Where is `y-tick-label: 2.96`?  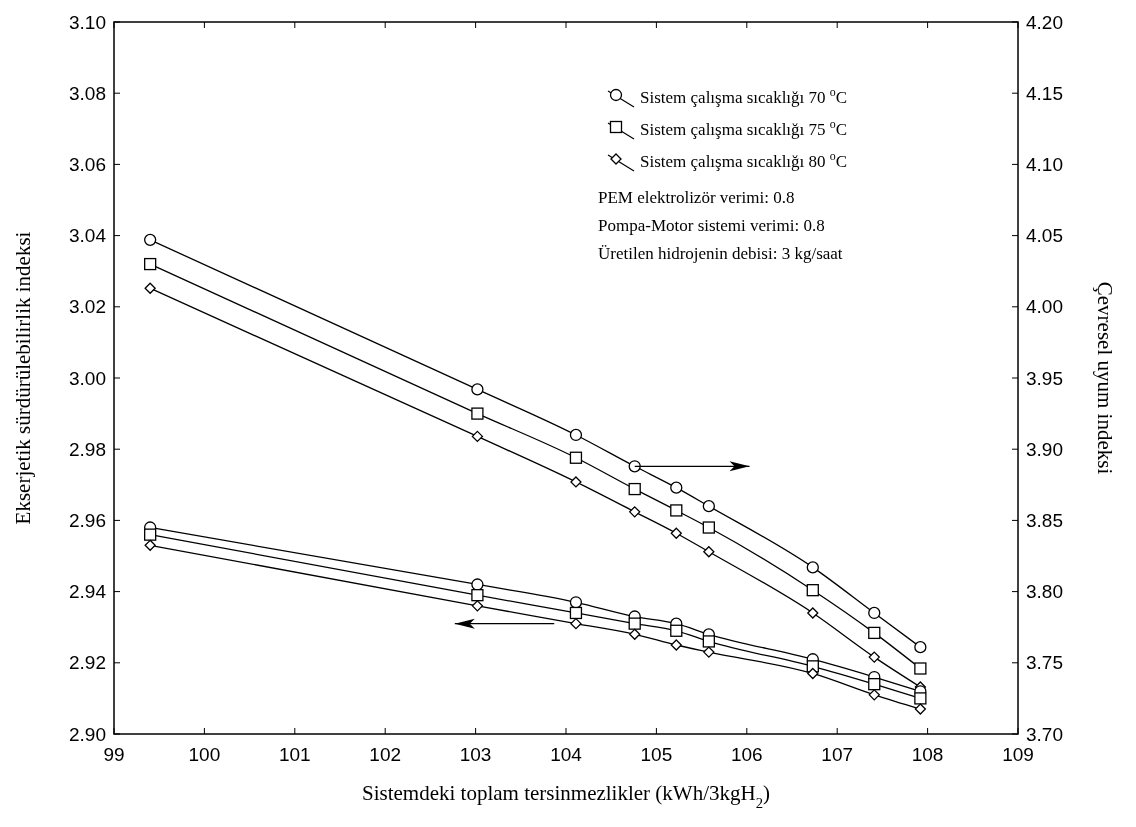 y-tick-label: 2.96 is located at coordinates (87, 521).